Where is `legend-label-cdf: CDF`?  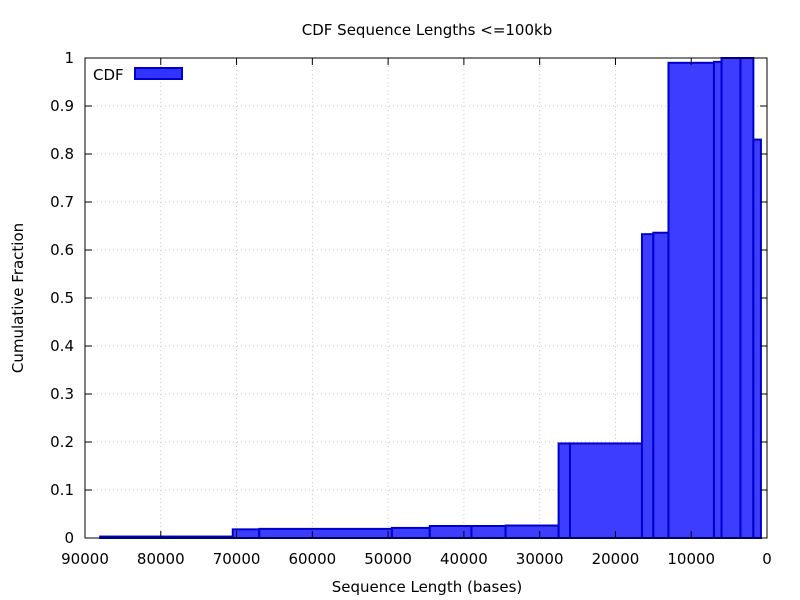
legend-label-cdf: CDF is located at coordinates (108, 75).